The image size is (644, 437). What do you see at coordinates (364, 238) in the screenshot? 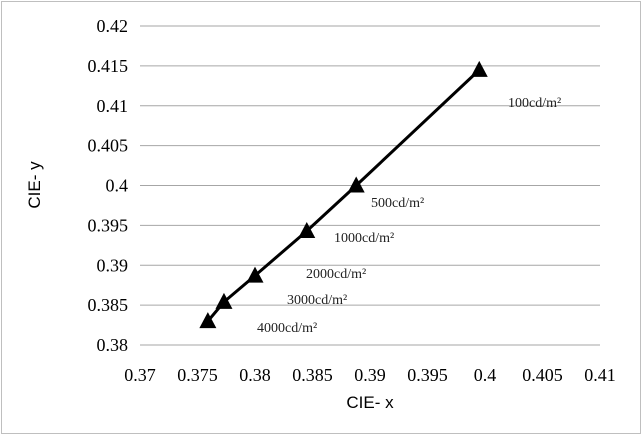
I see `luminance-annotation: 1000cd/m²` at bounding box center [364, 238].